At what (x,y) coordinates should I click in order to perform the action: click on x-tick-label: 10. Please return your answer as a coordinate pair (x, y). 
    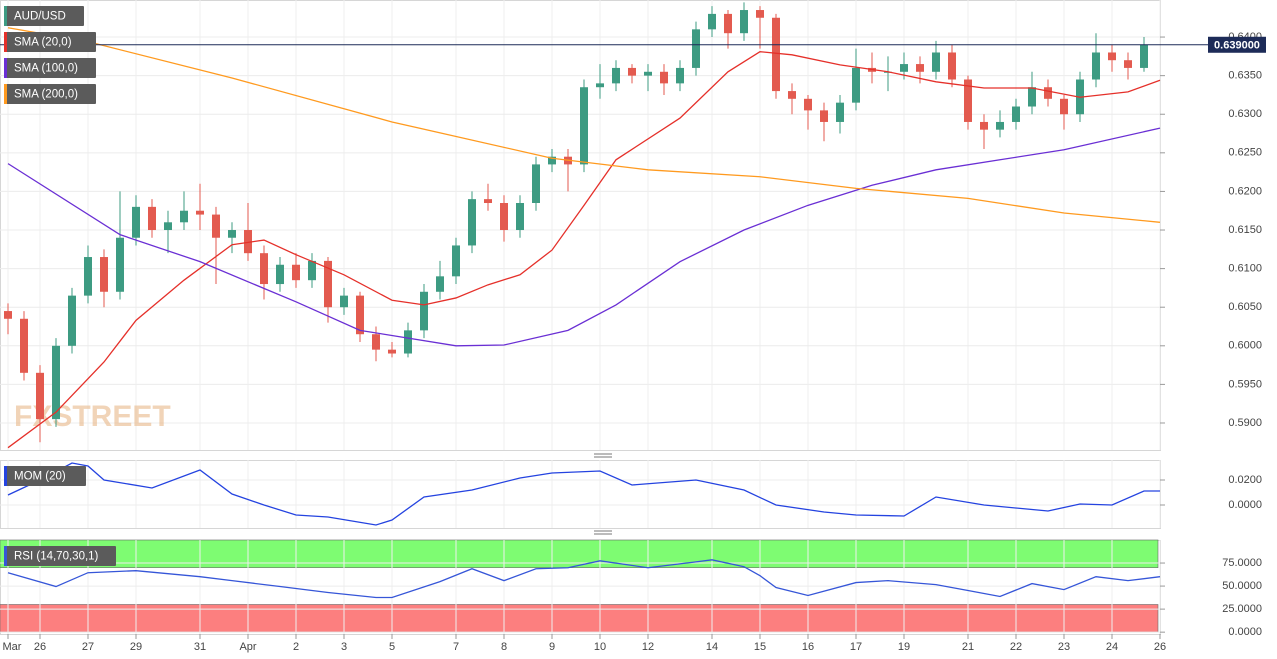
    Looking at the image, I should click on (600, 647).